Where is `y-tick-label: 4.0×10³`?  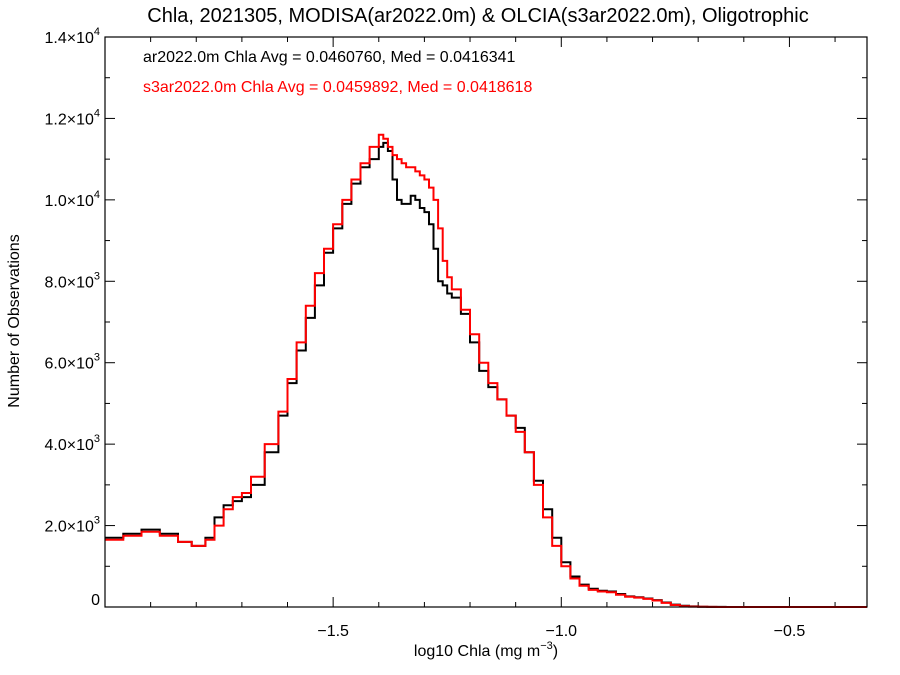
y-tick-label: 4.0×10³ is located at coordinates (72, 443).